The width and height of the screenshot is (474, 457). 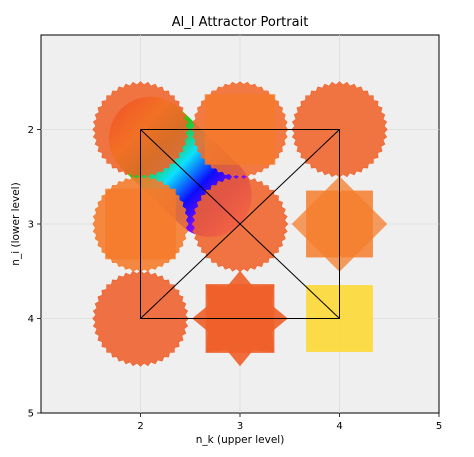 I want to click on y-tick-label: 2, so click(x=31, y=130).